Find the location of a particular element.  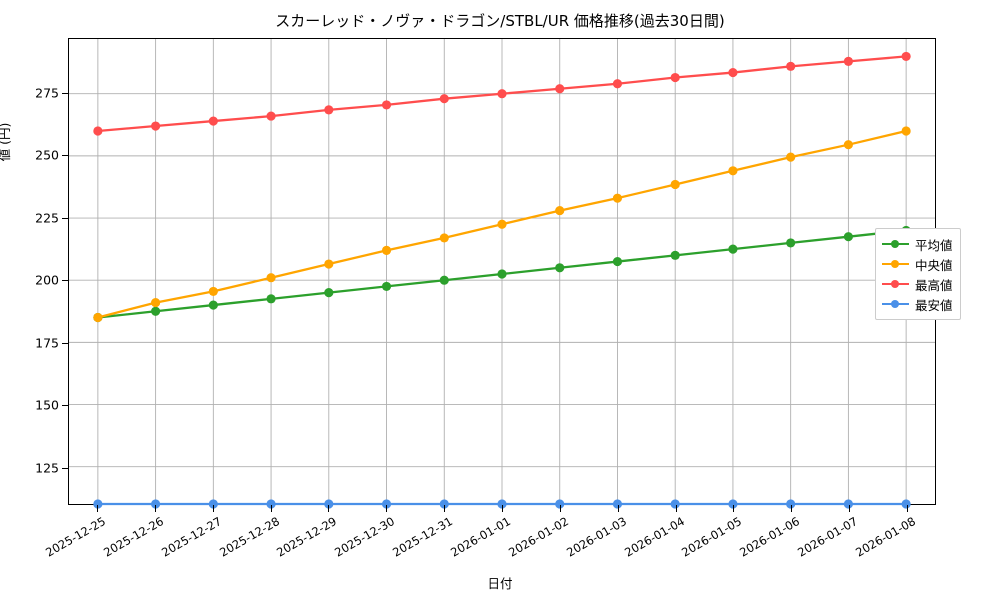

legend-item-0: 平均値 is located at coordinates (917, 244).